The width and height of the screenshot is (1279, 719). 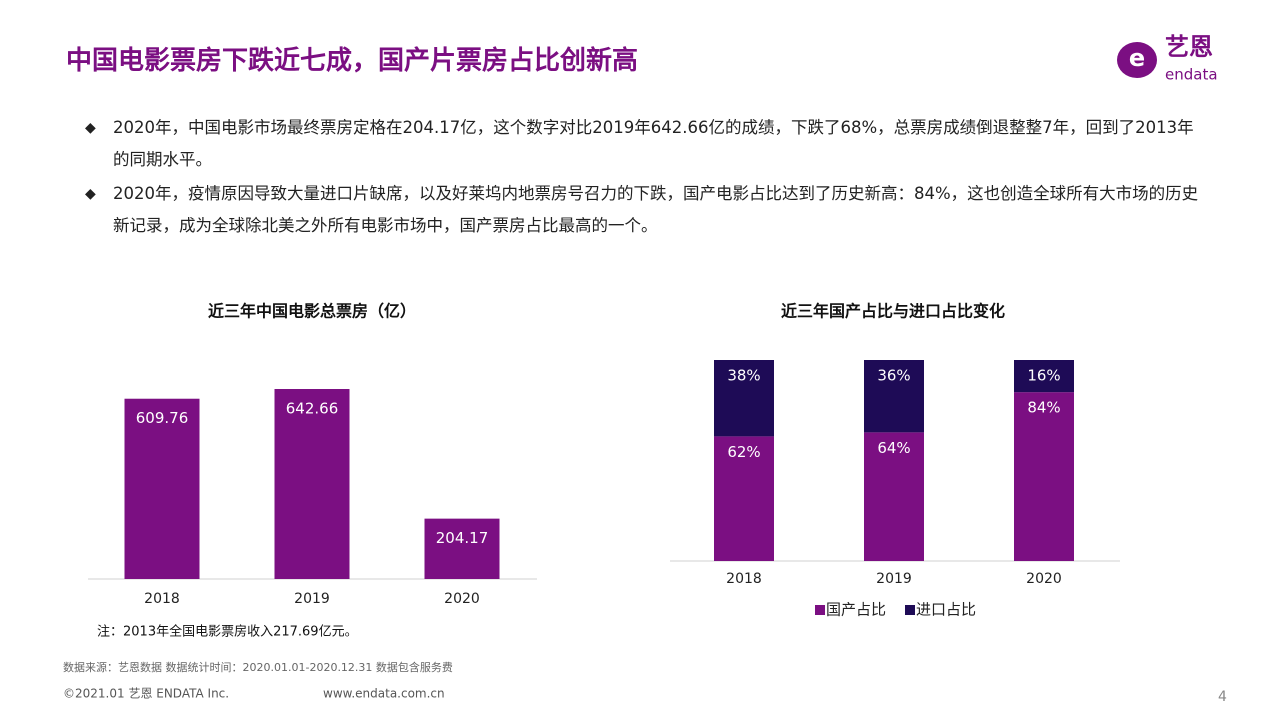 What do you see at coordinates (1222, 697) in the screenshot?
I see `page-number: 4` at bounding box center [1222, 697].